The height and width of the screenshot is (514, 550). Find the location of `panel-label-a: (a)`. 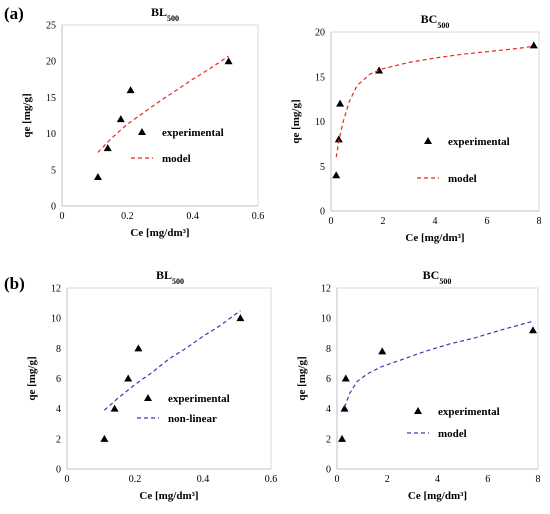

panel-label-a: (a) is located at coordinates (14, 13).